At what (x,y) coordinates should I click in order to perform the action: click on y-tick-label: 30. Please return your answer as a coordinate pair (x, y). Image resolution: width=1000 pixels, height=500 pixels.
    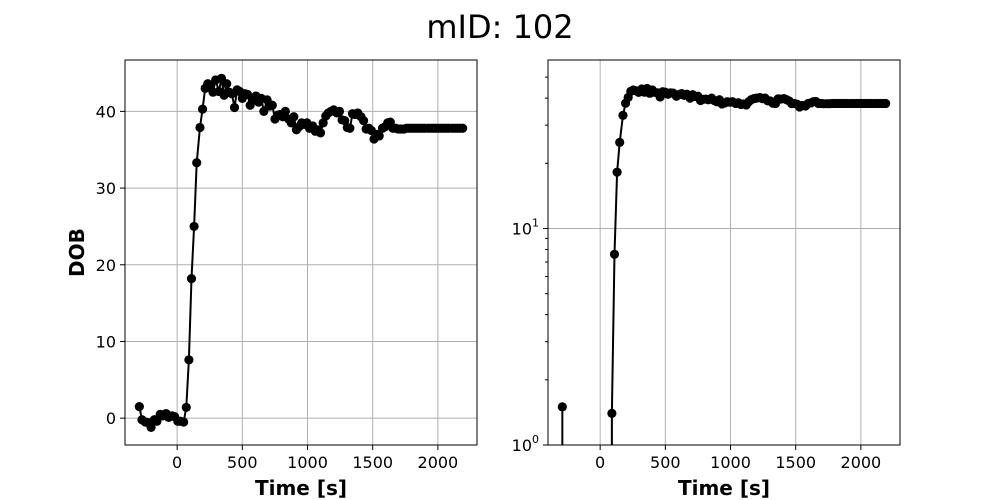
    Looking at the image, I should click on (106, 188).